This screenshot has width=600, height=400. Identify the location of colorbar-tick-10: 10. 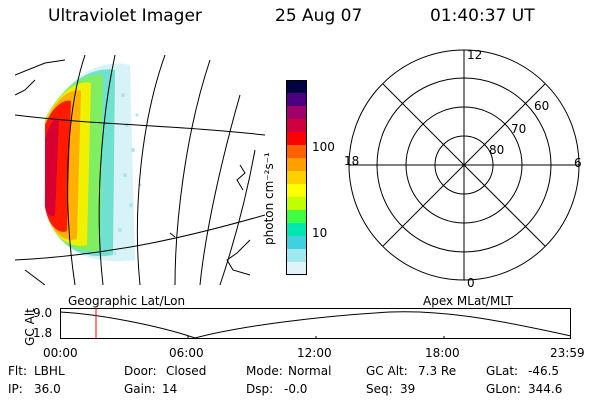
(320, 233).